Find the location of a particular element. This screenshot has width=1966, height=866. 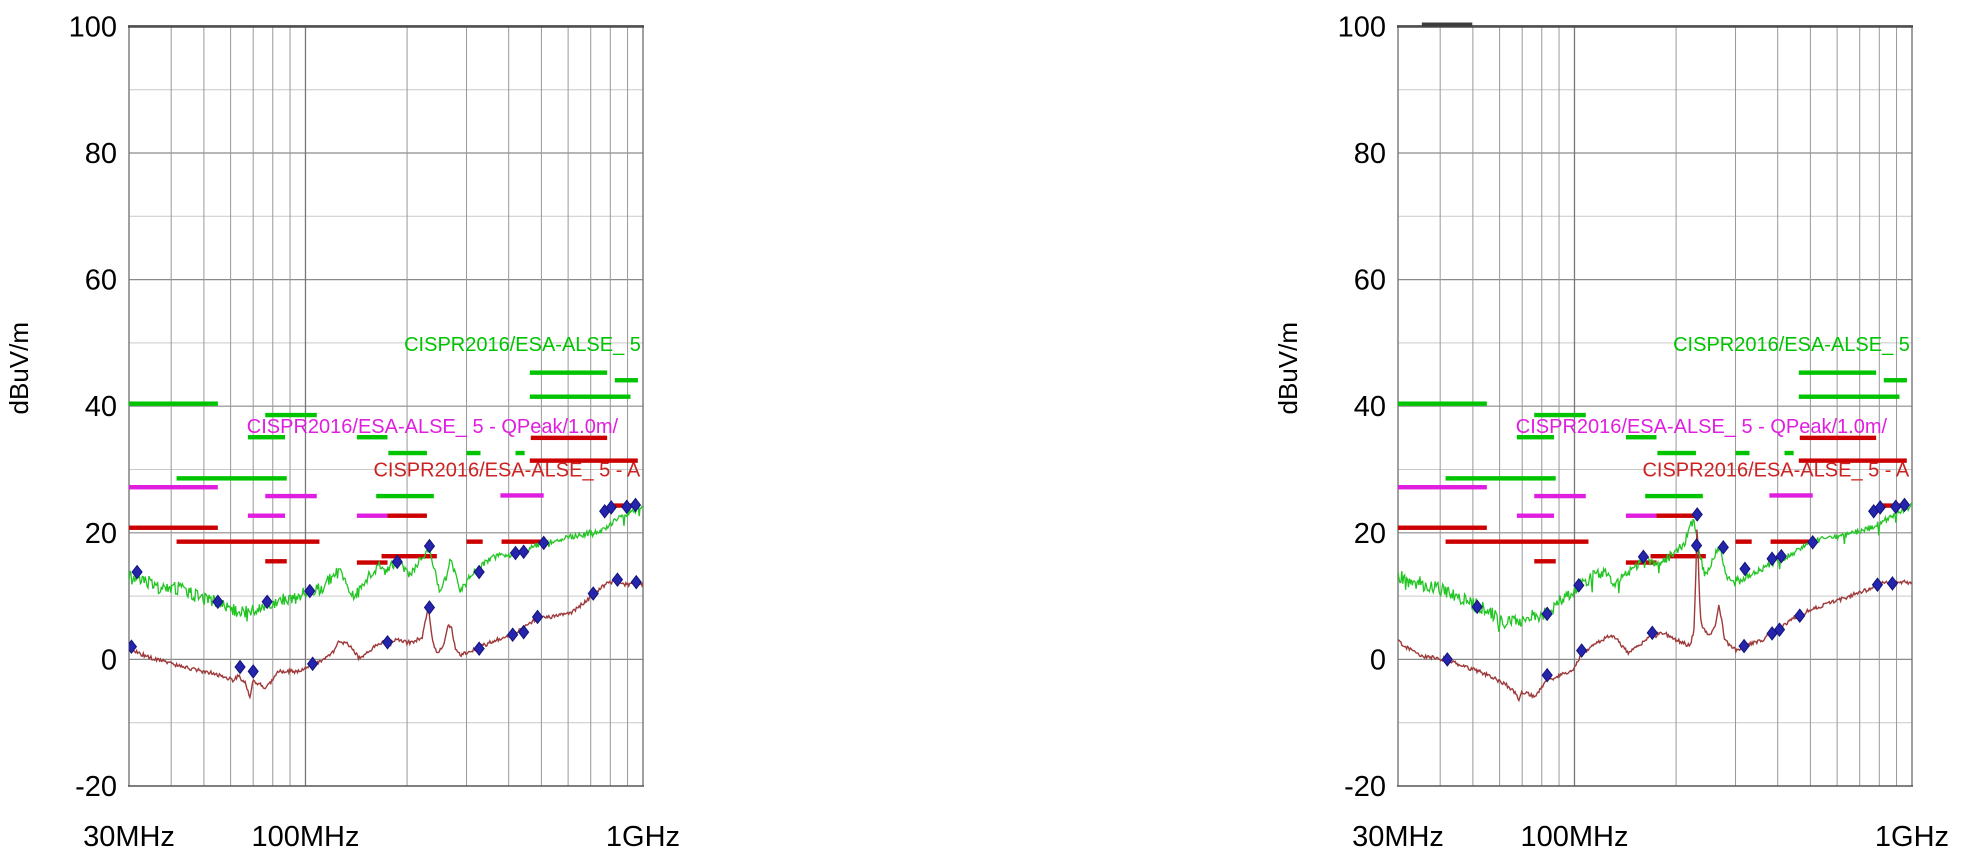

trace-red is located at coordinates (1655, 616).